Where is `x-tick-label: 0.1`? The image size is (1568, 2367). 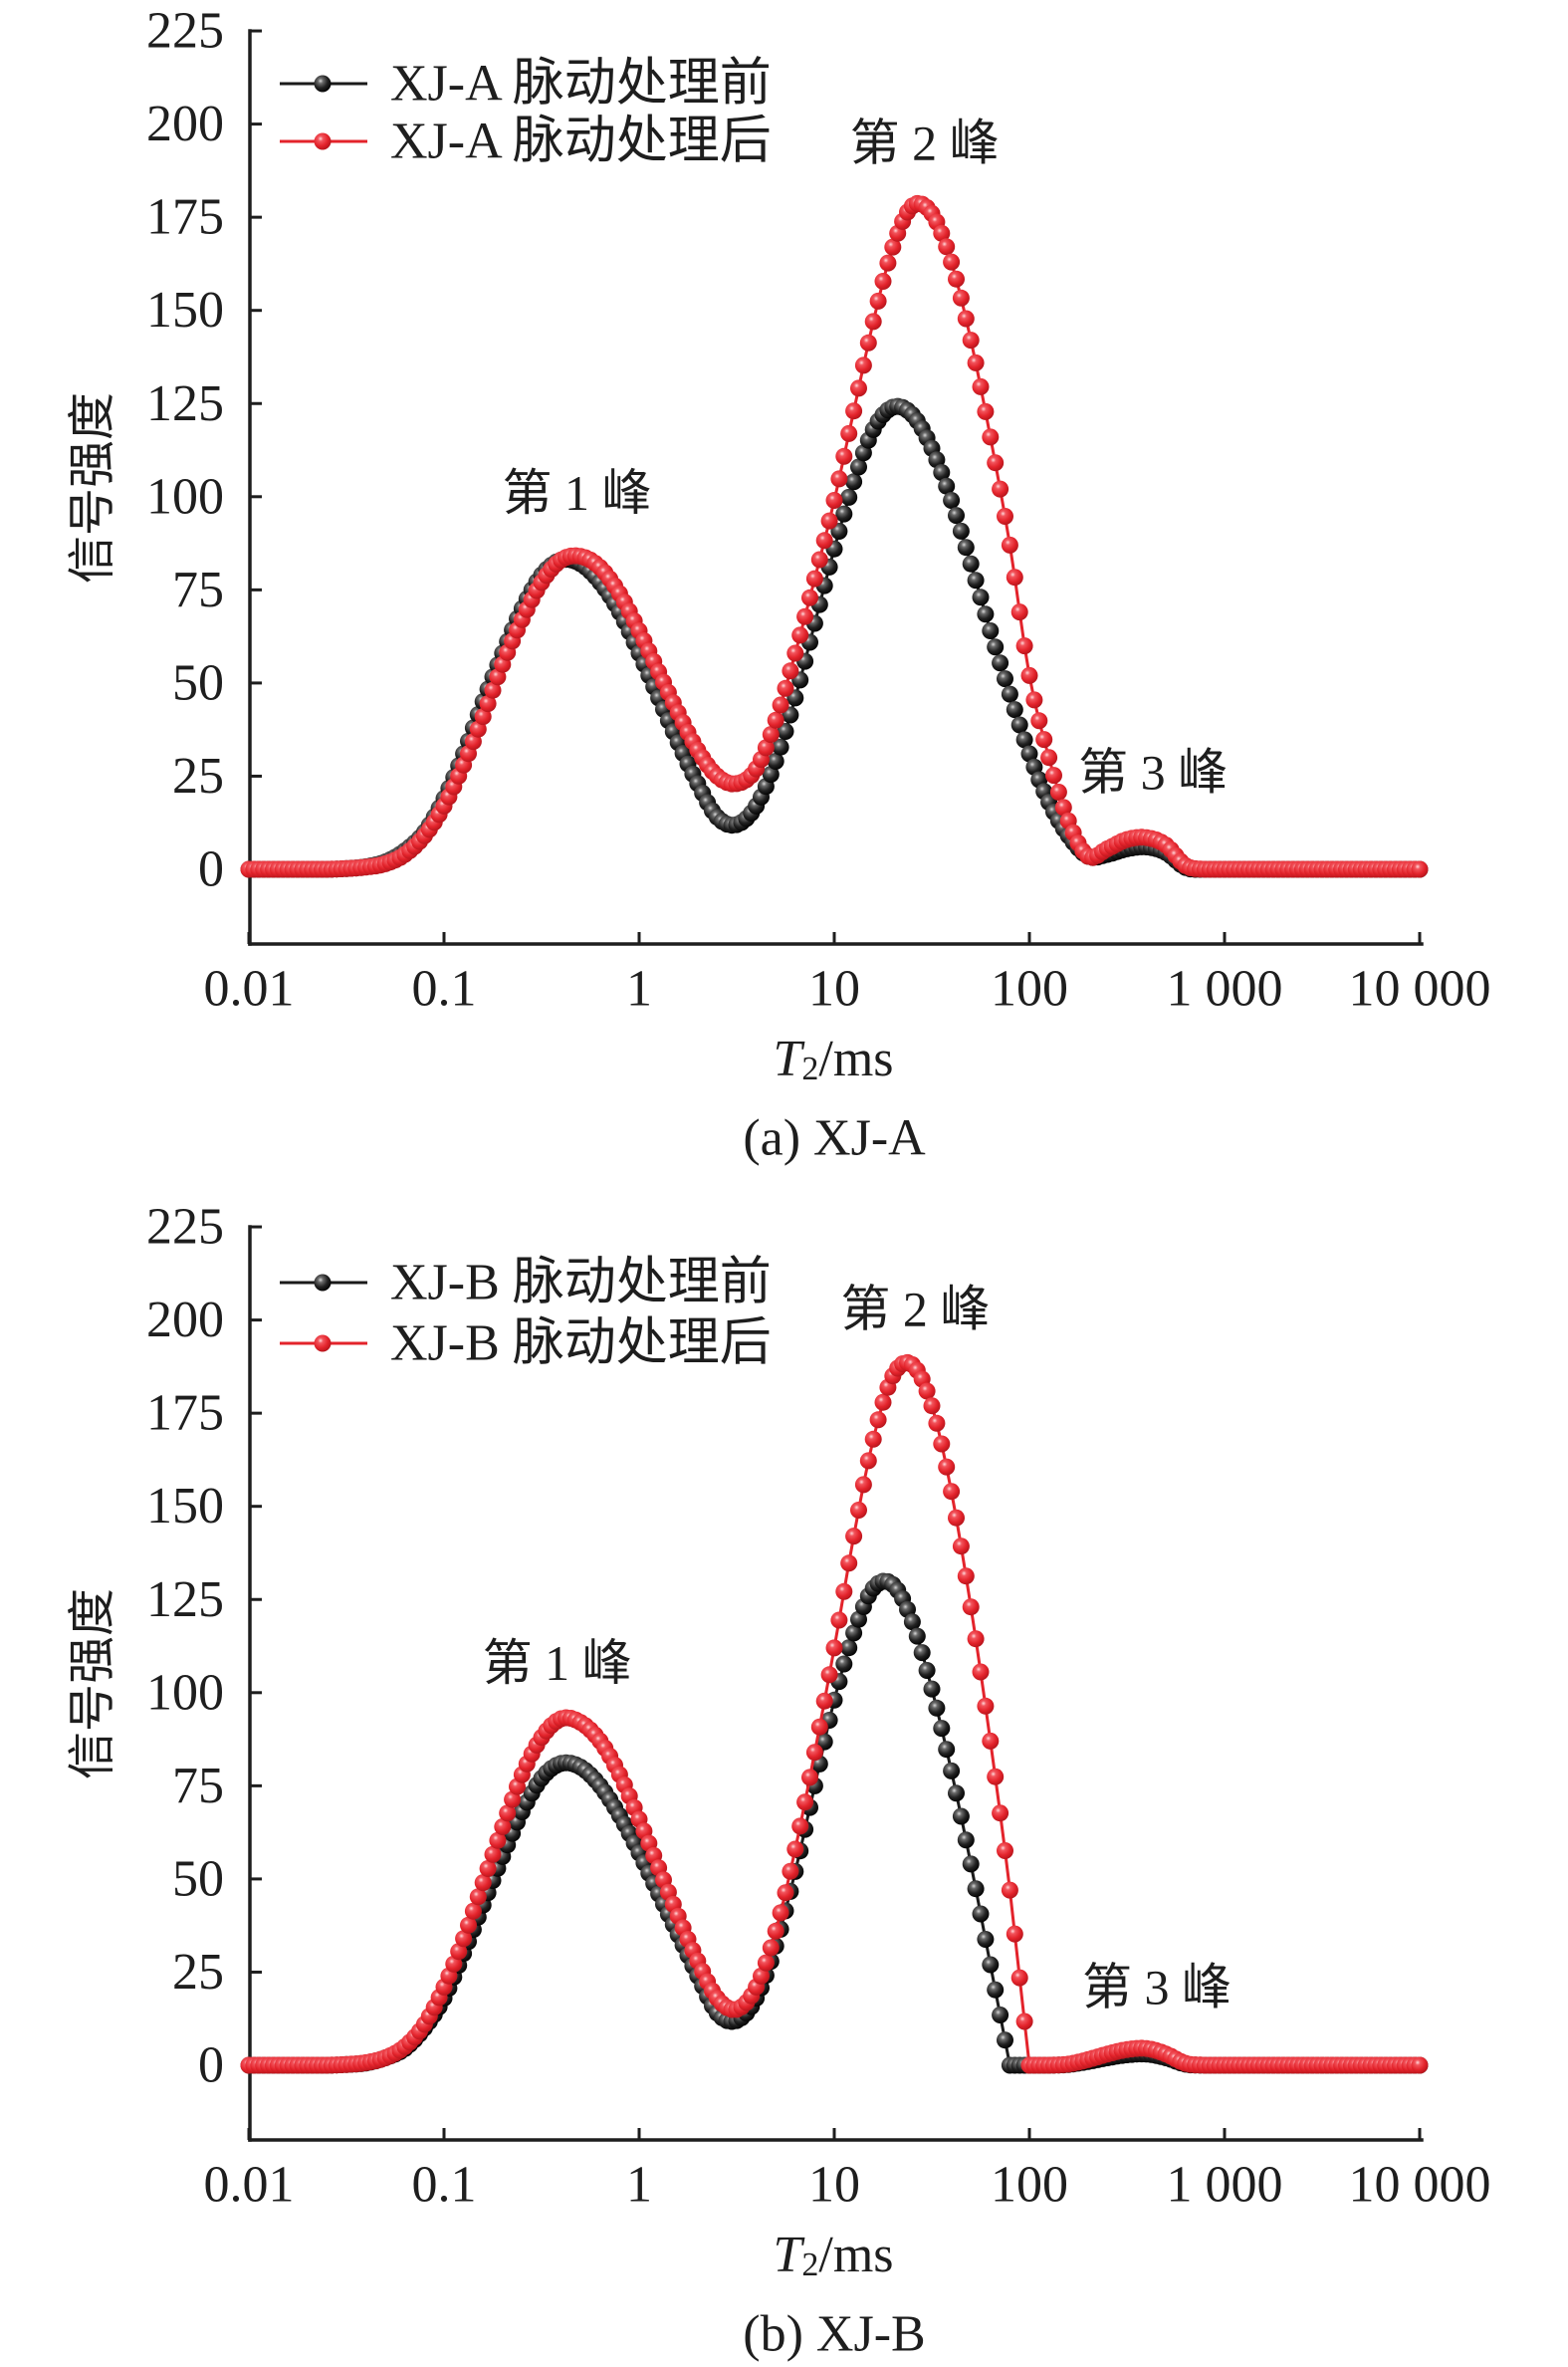
x-tick-label: 0.1 is located at coordinates (445, 2186).